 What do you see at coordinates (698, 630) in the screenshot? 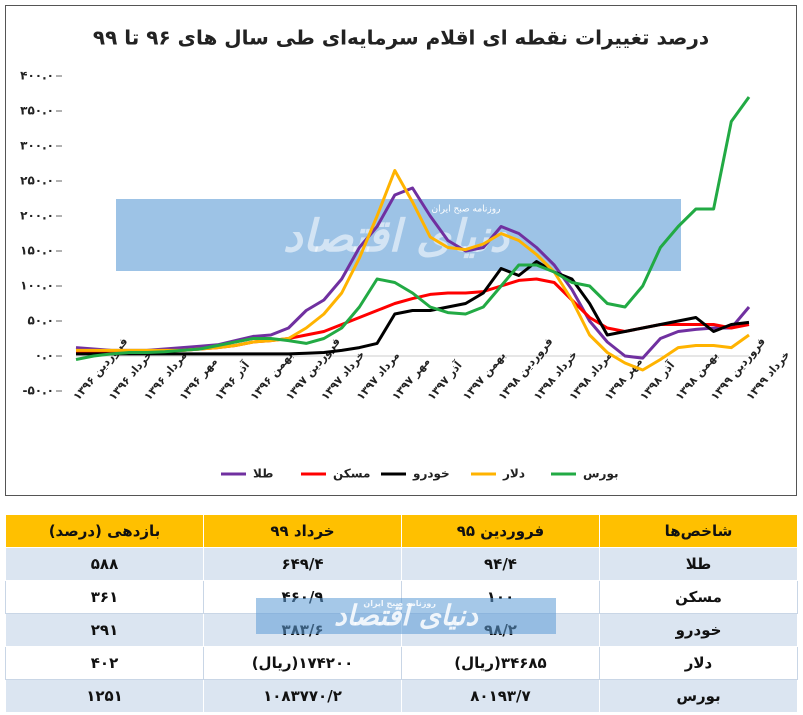
I see `cell: خودرو` at bounding box center [698, 630].